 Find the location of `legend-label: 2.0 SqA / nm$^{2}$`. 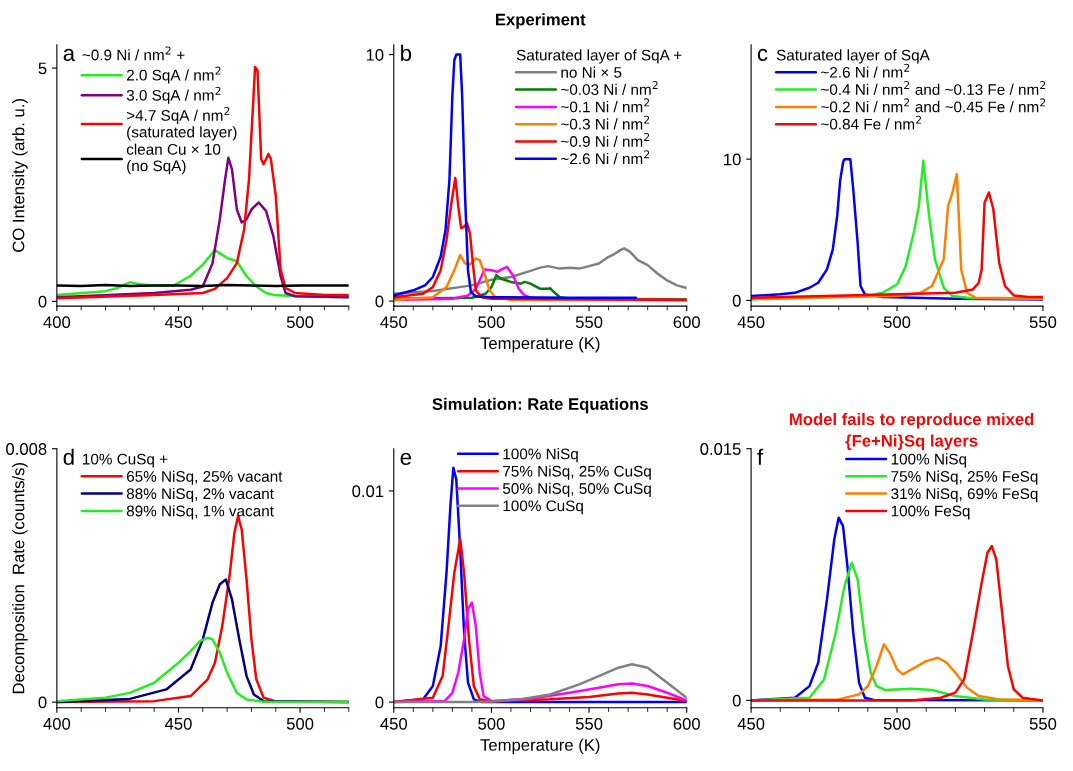

legend-label: 2.0 SqA / nm$^{2}$ is located at coordinates (173, 75).